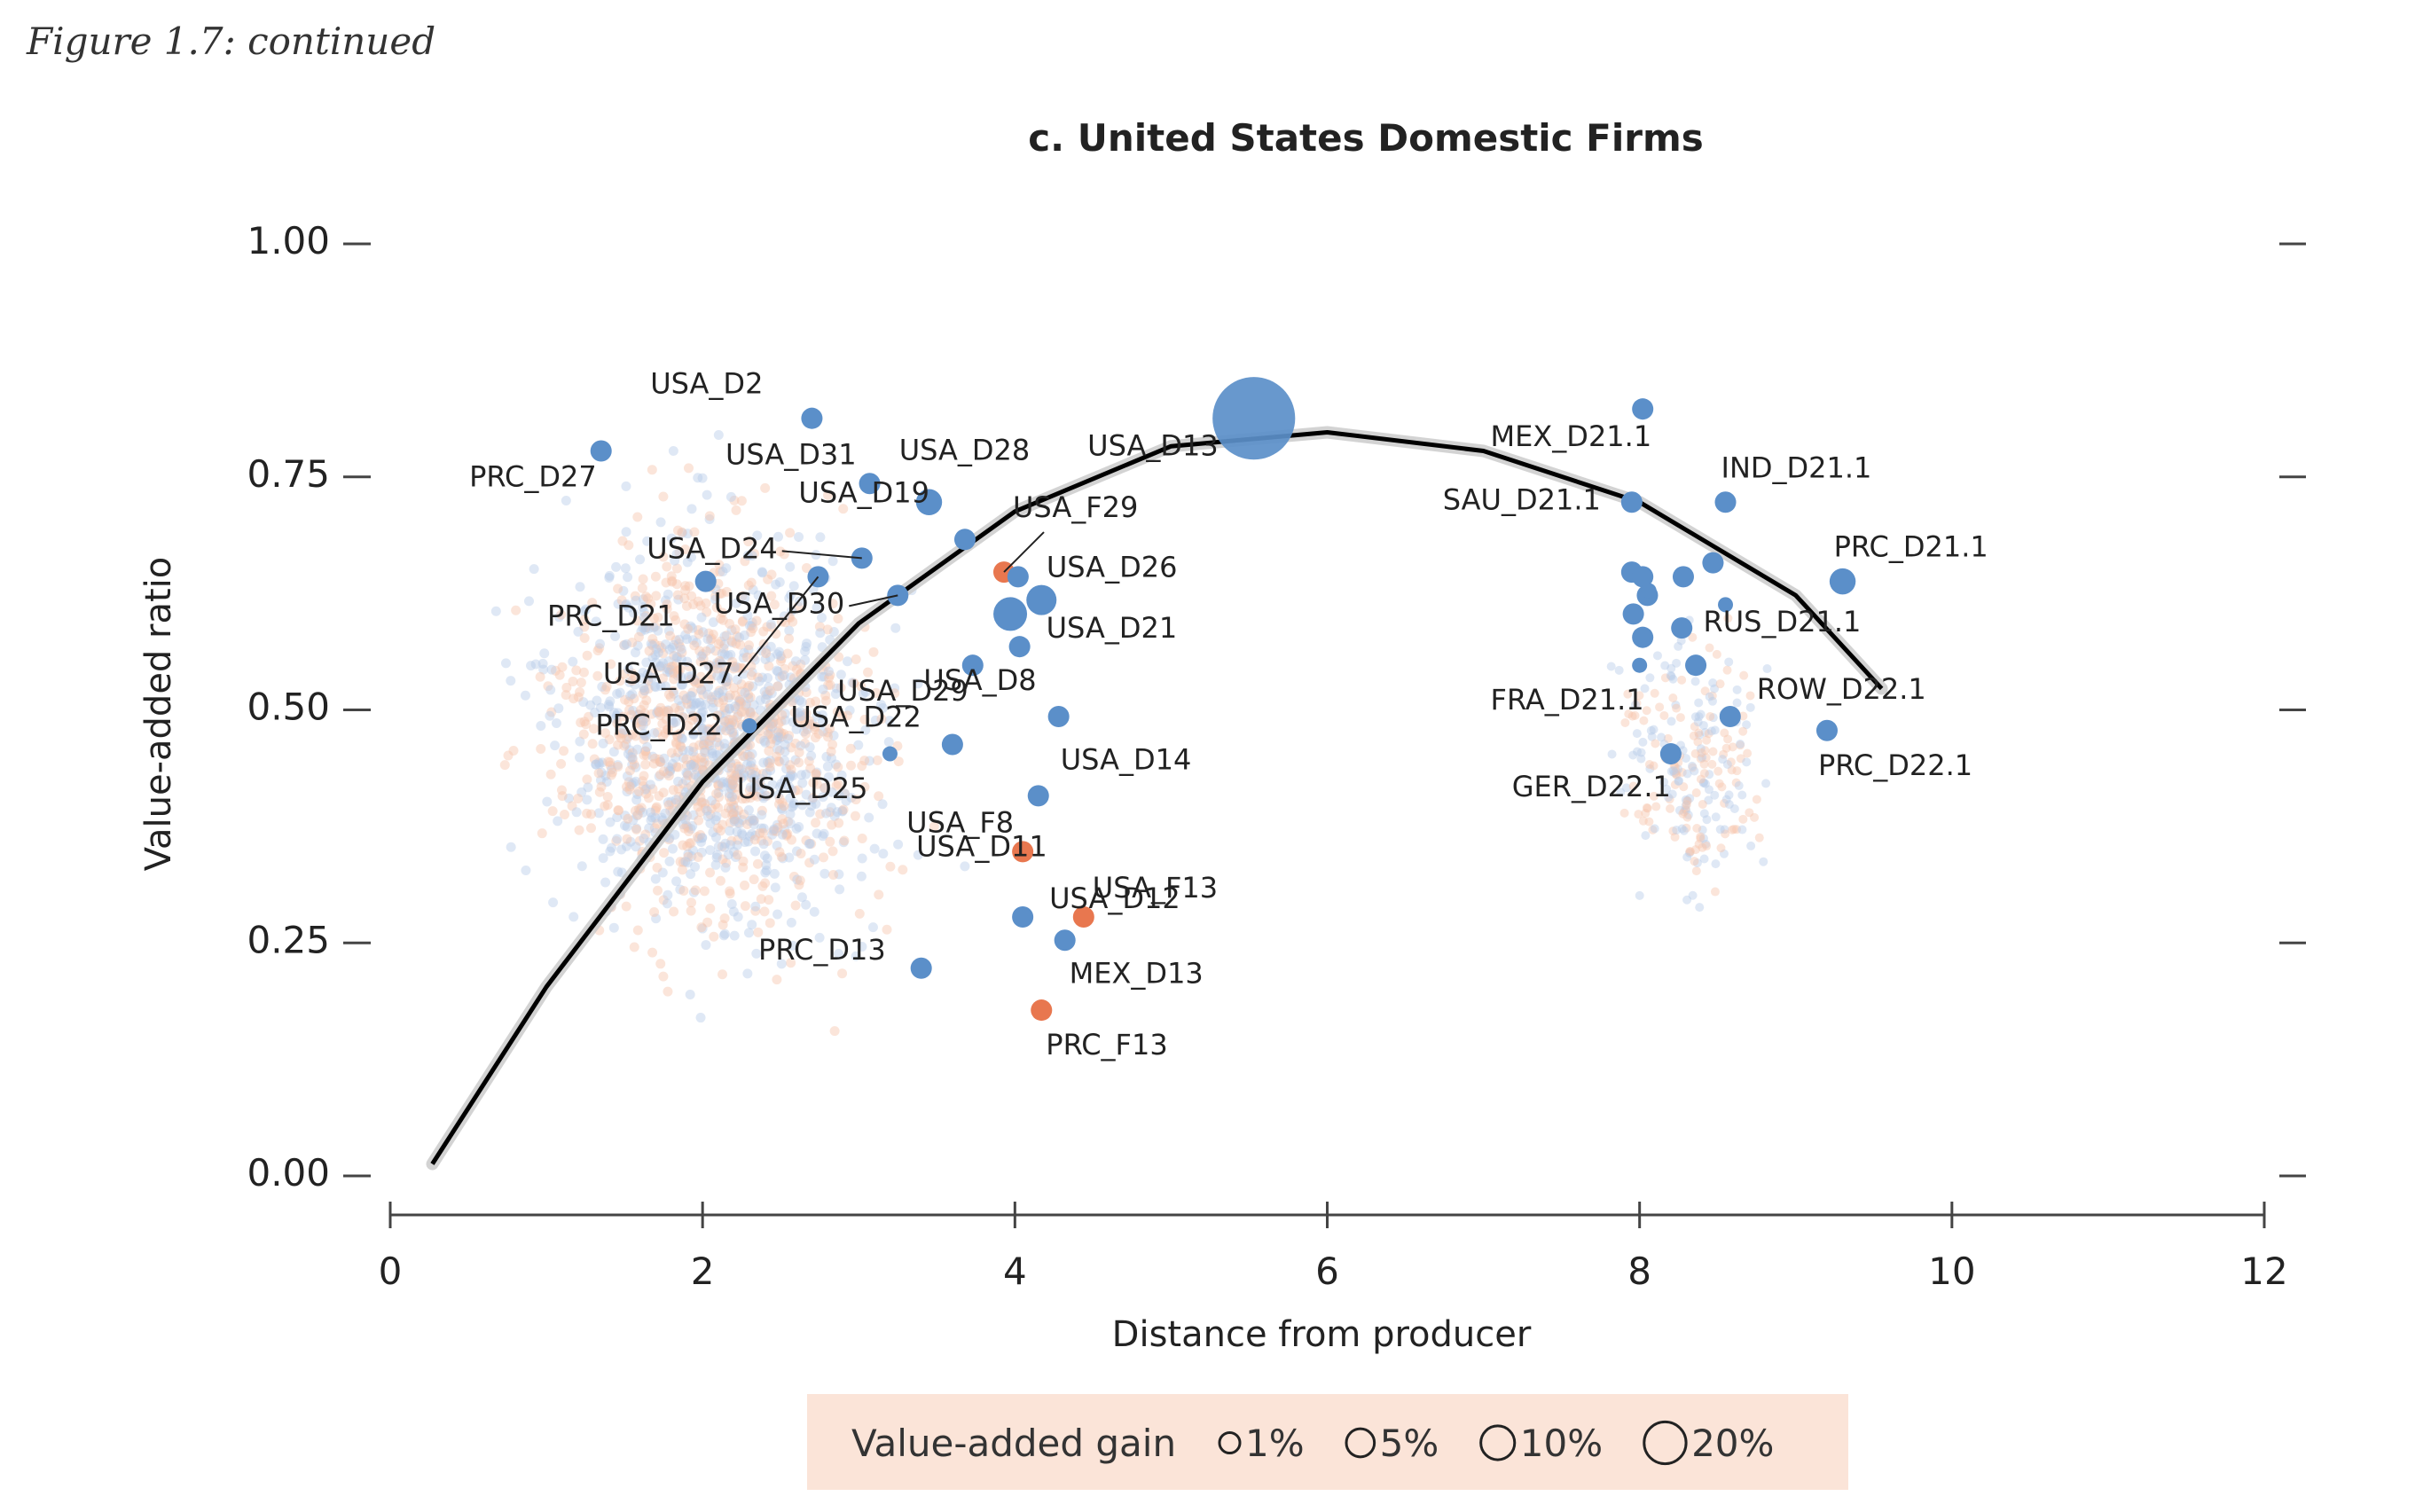 This screenshot has height=1512, width=2431. Describe the element at coordinates (873, 600) in the screenshot. I see `leader-line` at that location.